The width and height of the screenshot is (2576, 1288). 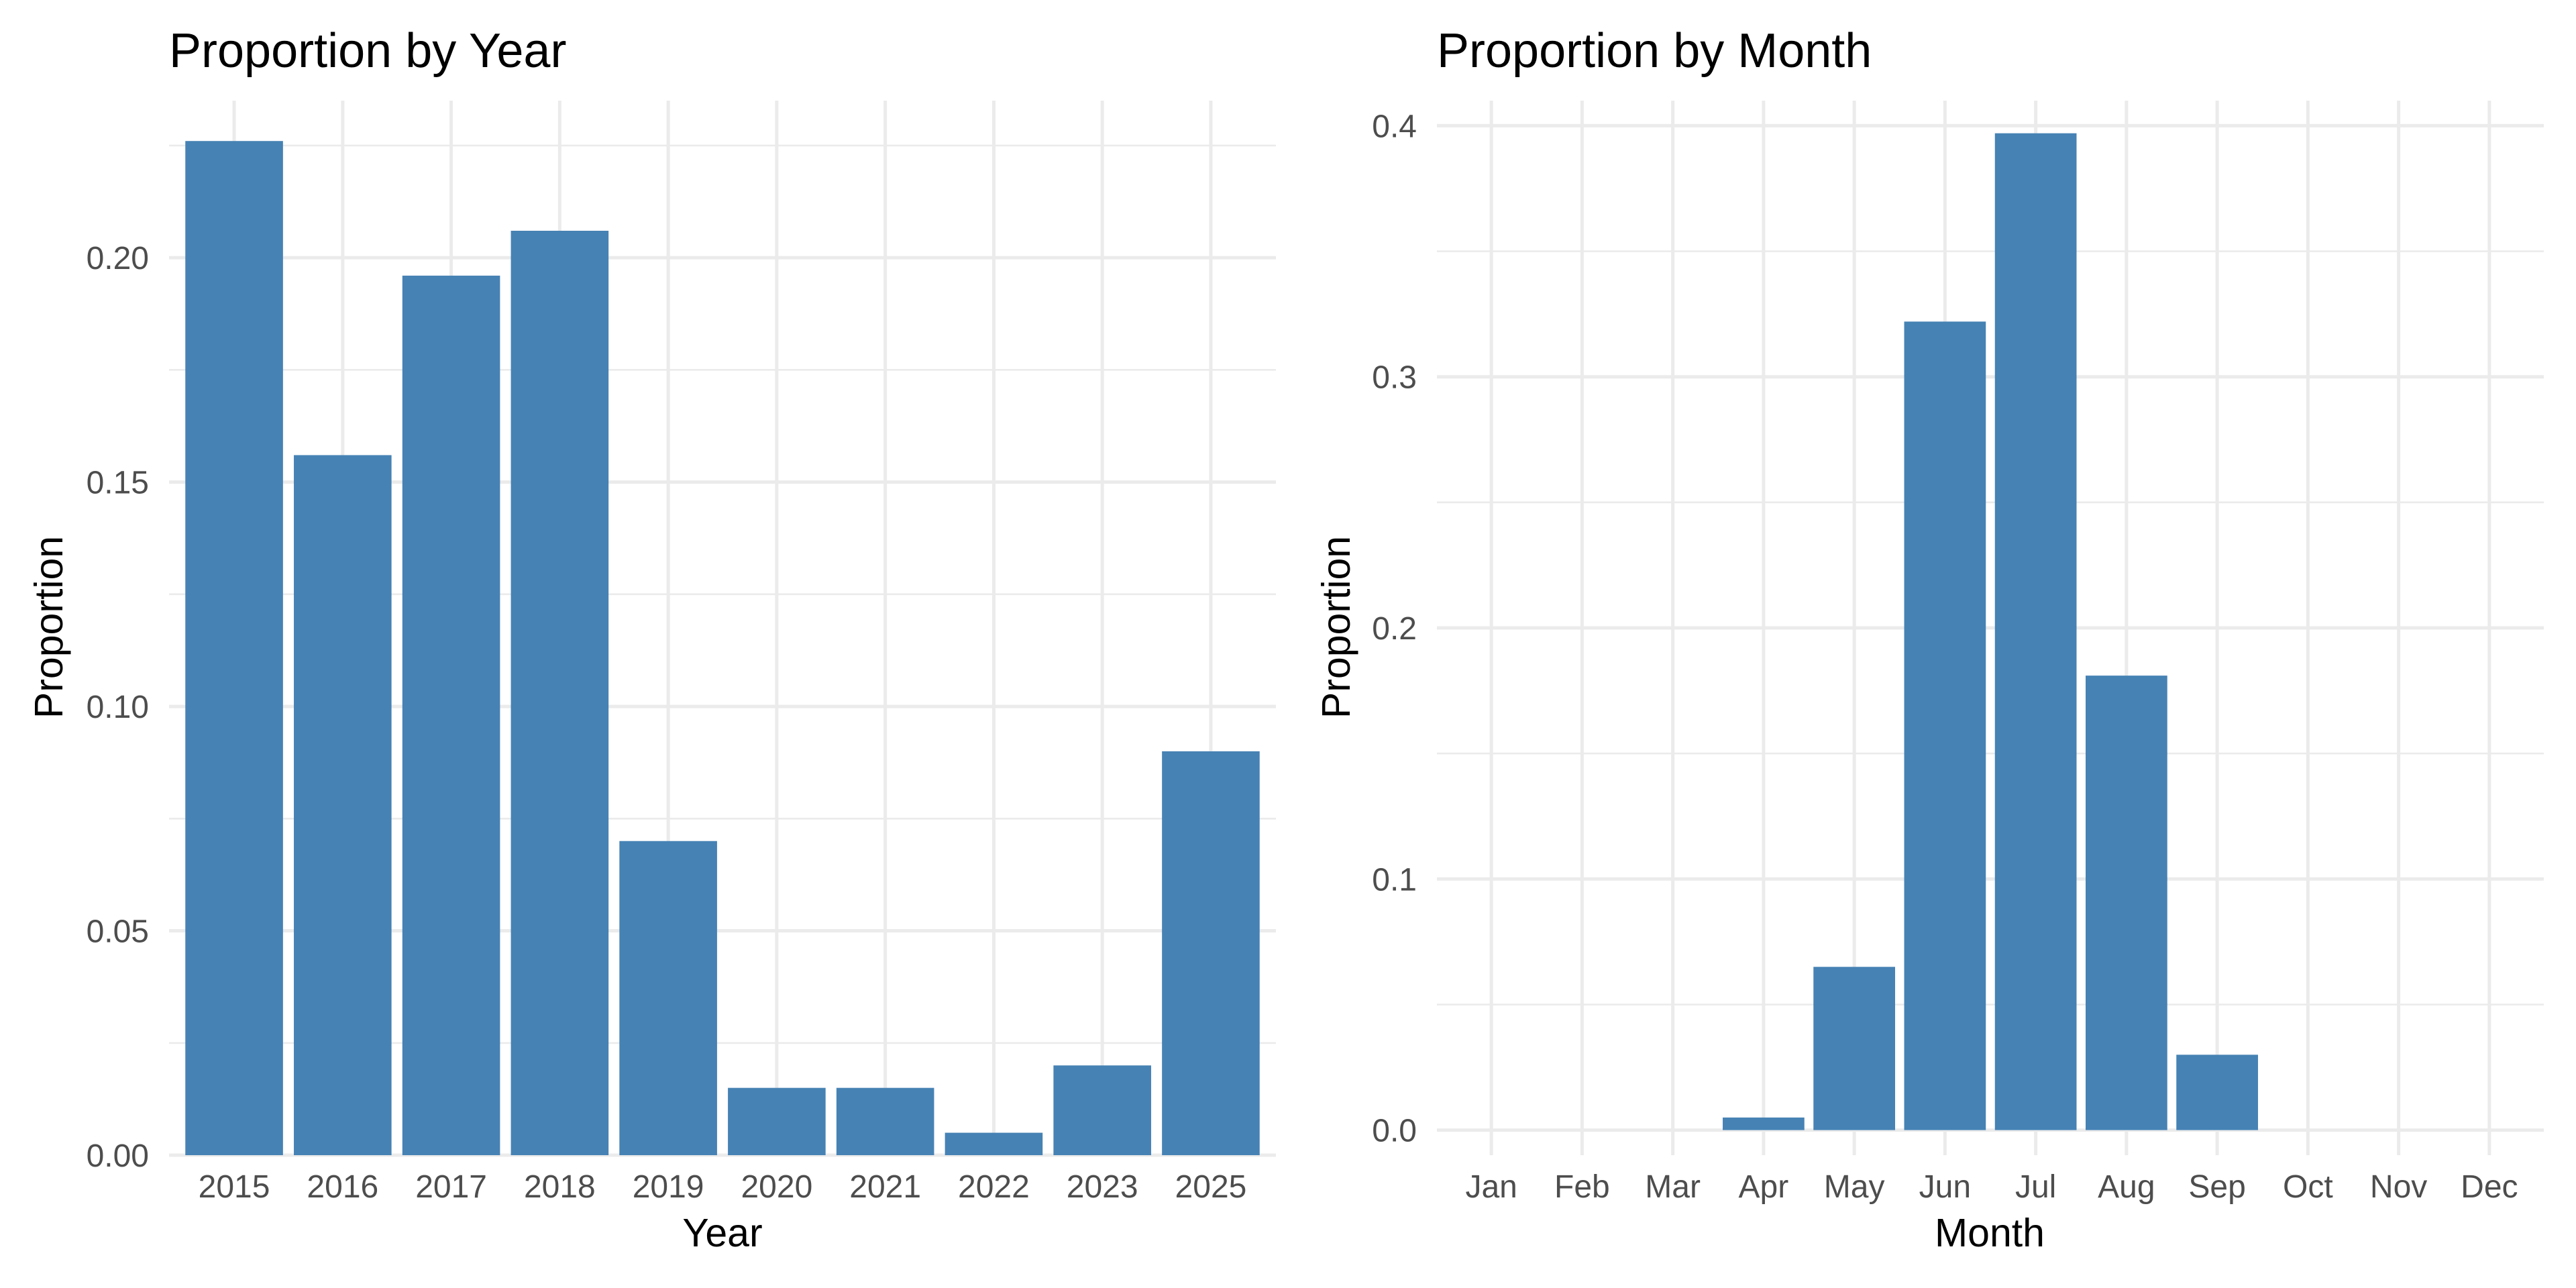 I want to click on year-x-tick-label: 2021, so click(x=885, y=1187).